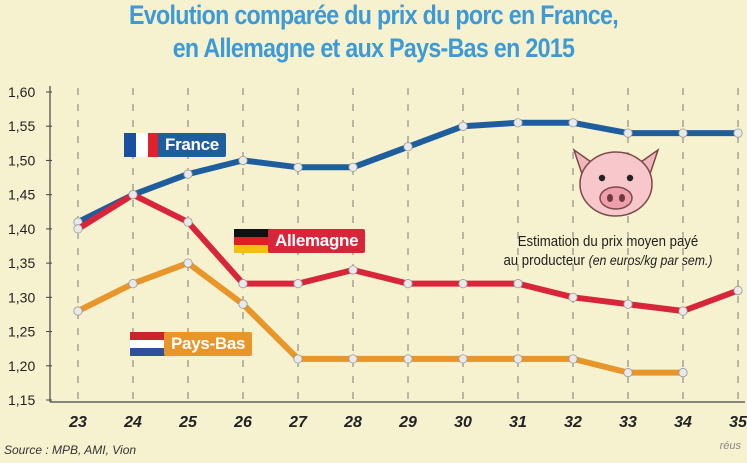  I want to click on x-tick-label: 24, so click(132, 422).